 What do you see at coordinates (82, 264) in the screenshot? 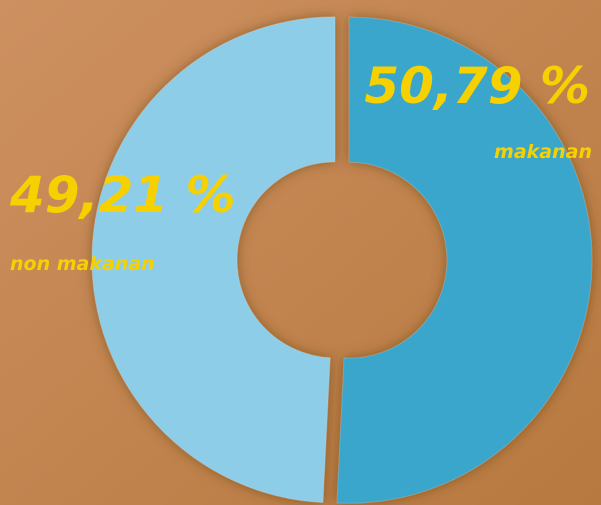
I see `category-label: non makanan` at bounding box center [82, 264].